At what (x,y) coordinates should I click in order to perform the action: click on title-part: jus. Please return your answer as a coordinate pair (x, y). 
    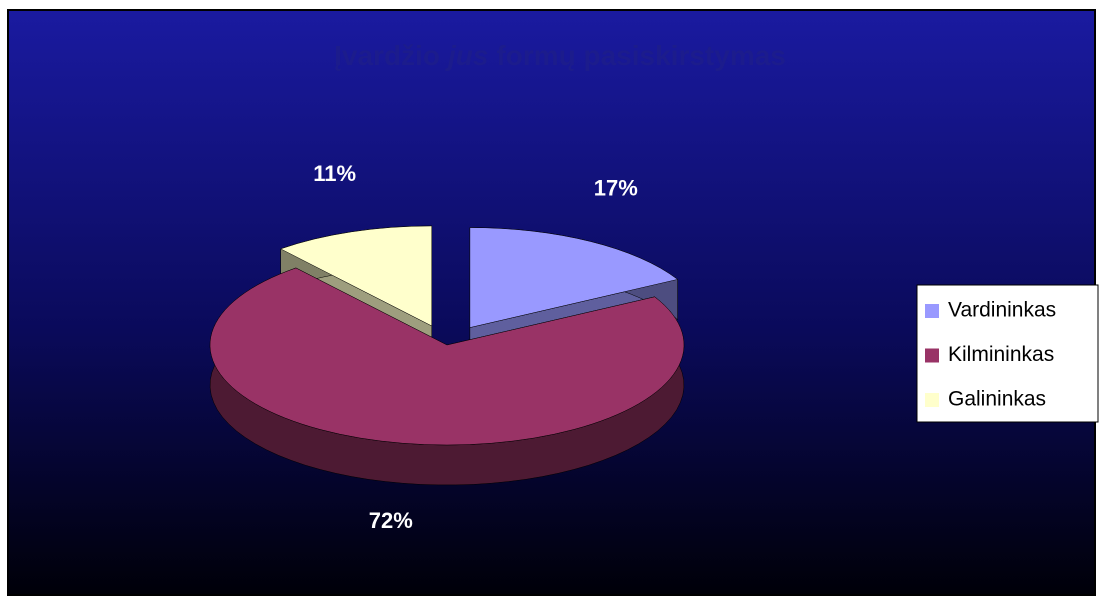
    Looking at the image, I should click on (466, 55).